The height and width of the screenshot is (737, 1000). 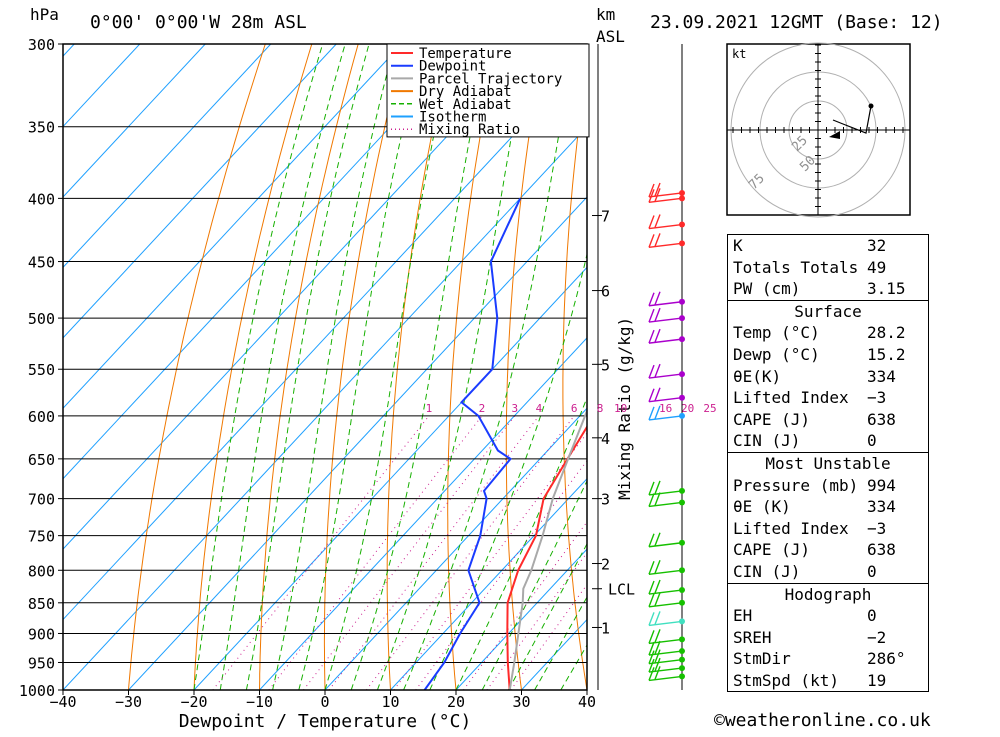 What do you see at coordinates (310, 358) in the screenshot?
I see `wet-adiabat-line` at bounding box center [310, 358].